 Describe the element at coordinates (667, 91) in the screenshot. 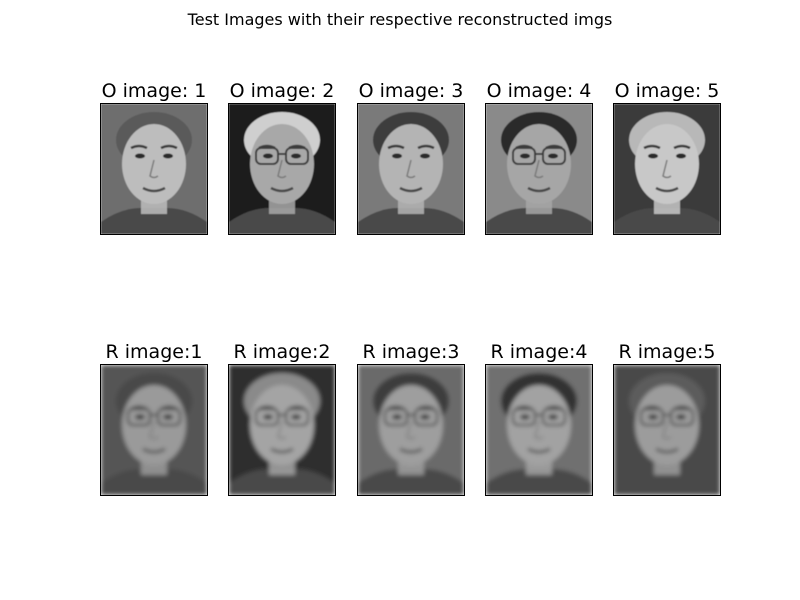

I see `original-image-title: O image: 5` at that location.